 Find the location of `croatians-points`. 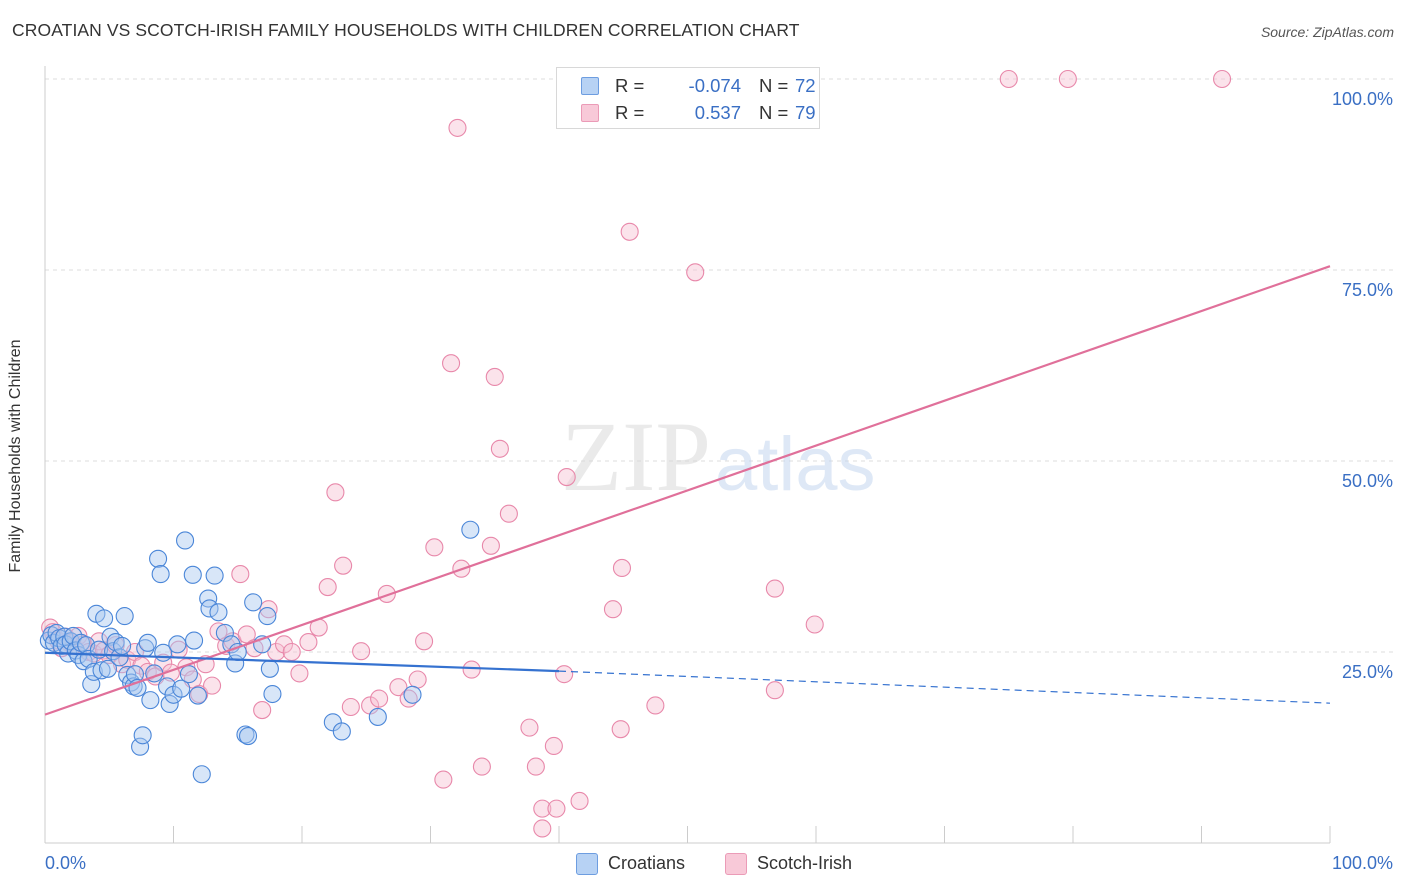

croatians-points is located at coordinates (259, 652).